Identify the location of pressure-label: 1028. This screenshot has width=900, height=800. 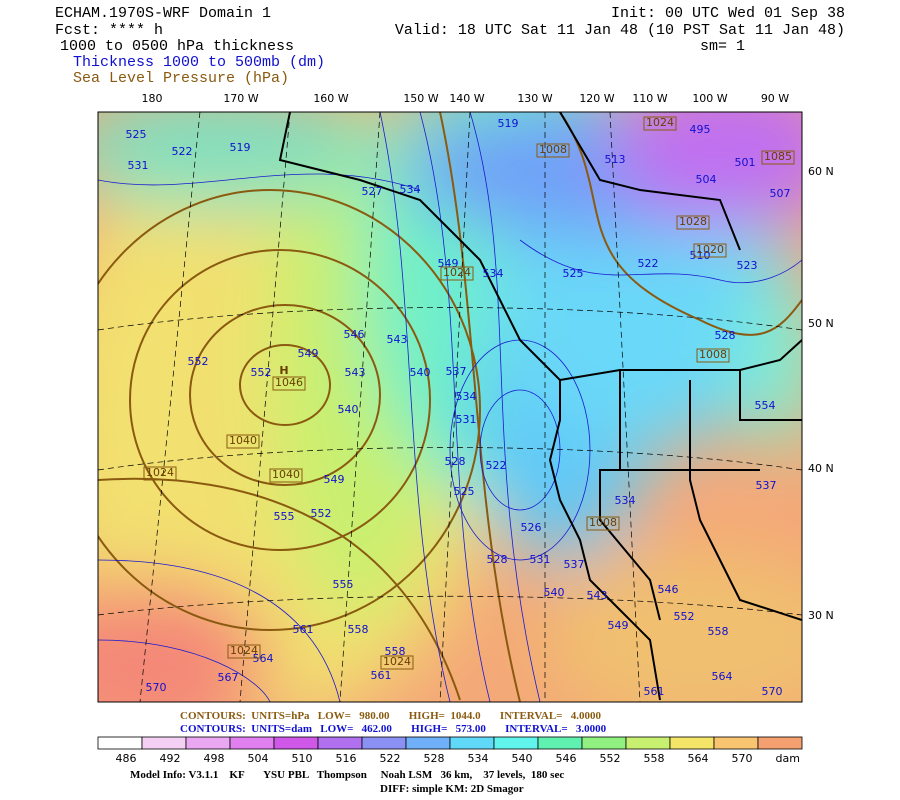
(693, 221).